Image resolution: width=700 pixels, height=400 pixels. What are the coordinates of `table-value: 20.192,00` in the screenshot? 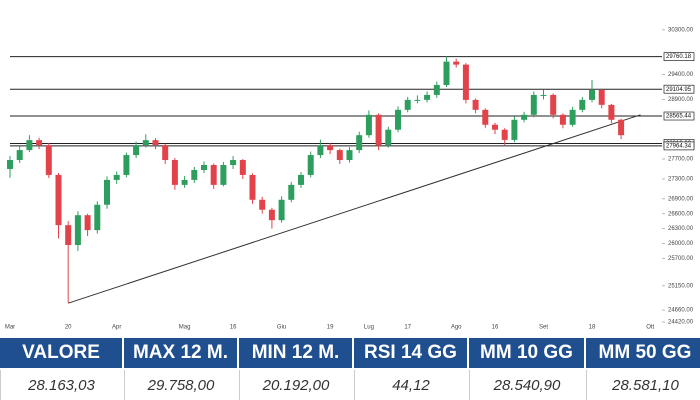 It's located at (295, 385).